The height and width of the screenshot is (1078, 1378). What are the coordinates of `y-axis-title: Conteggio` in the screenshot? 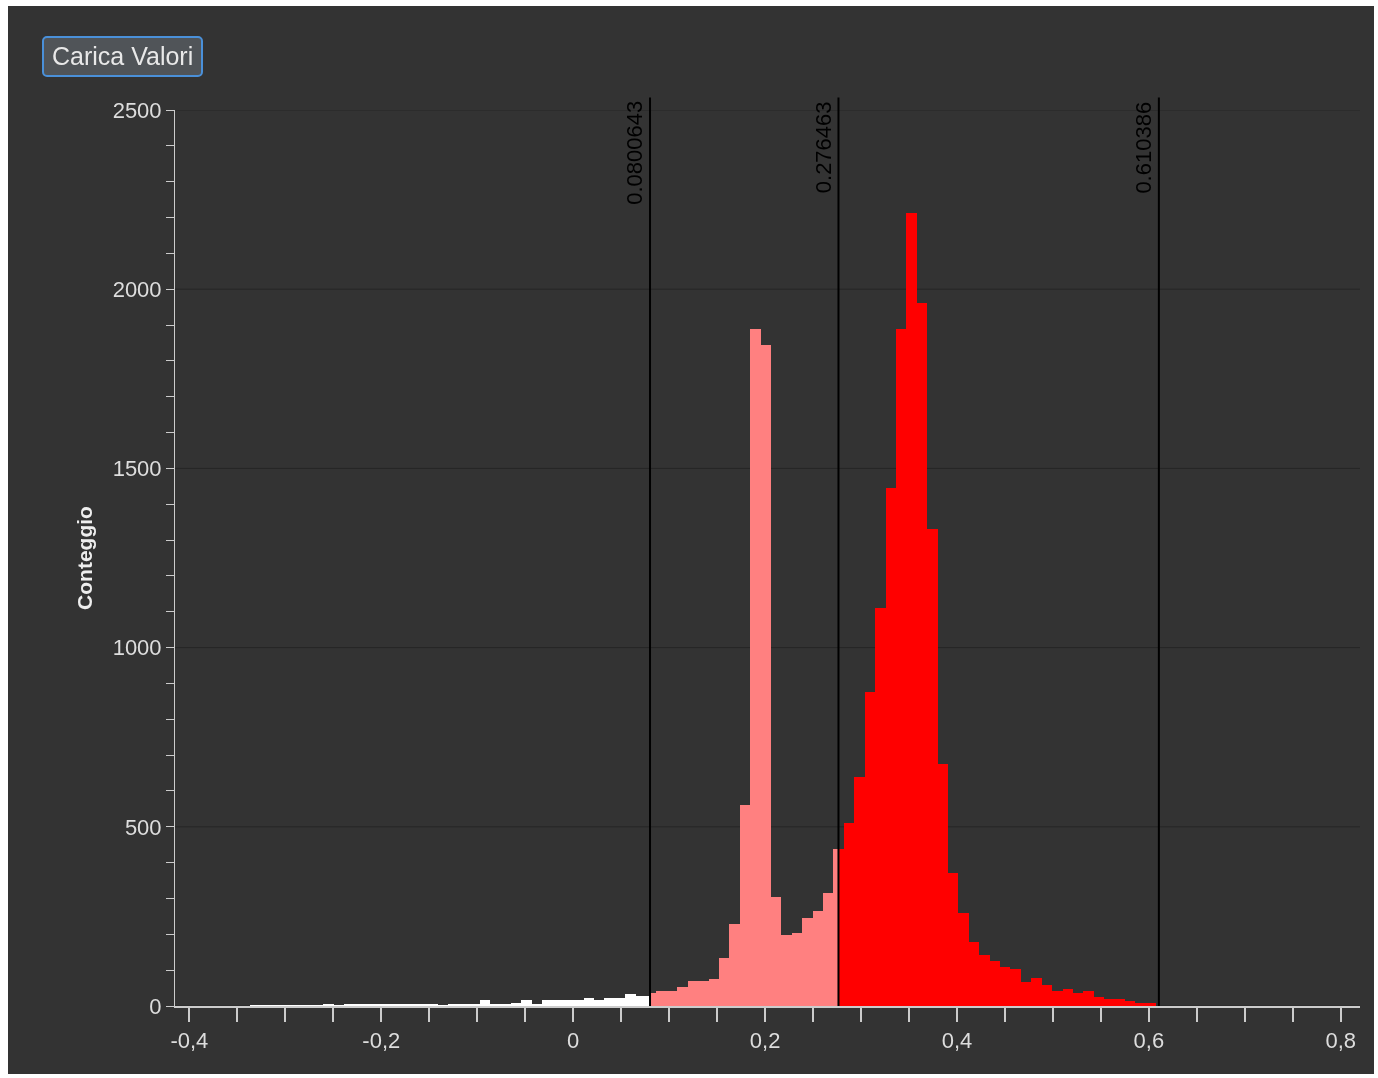 It's located at (84, 558).